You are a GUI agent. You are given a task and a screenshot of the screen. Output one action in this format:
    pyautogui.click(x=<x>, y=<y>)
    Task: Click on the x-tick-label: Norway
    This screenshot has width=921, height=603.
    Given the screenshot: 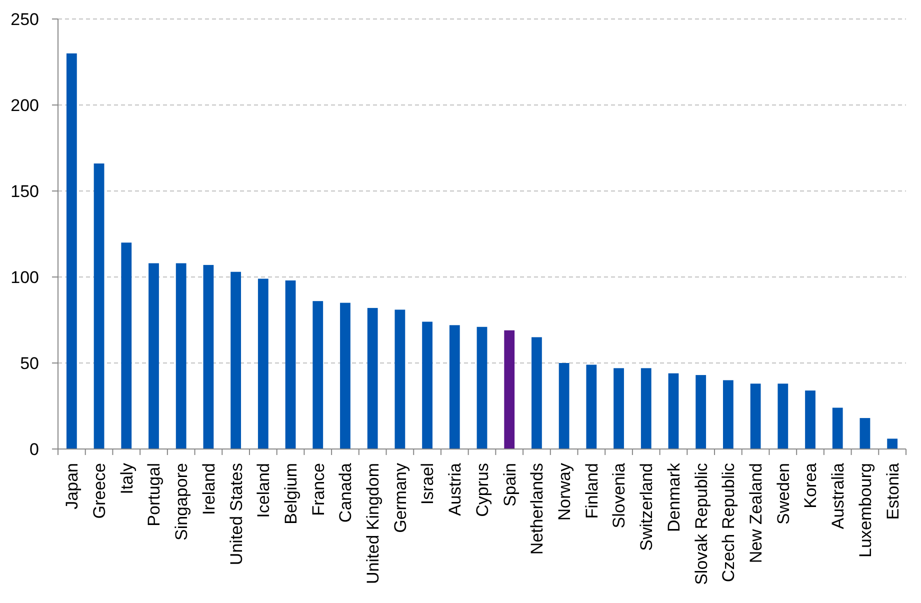 What is the action you would take?
    pyautogui.click(x=564, y=491)
    